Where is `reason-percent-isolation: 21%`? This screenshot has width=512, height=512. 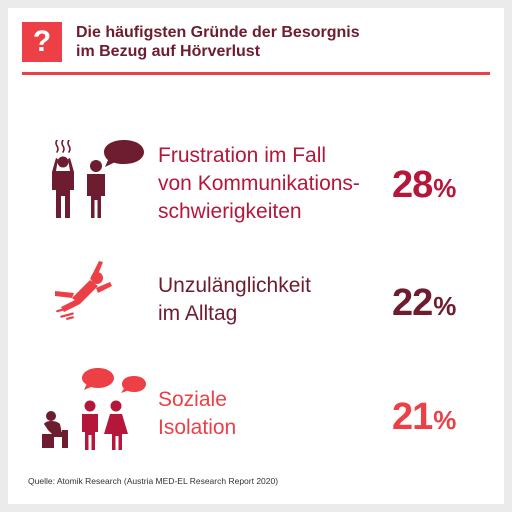 reason-percent-isolation: 21% is located at coordinates (424, 417).